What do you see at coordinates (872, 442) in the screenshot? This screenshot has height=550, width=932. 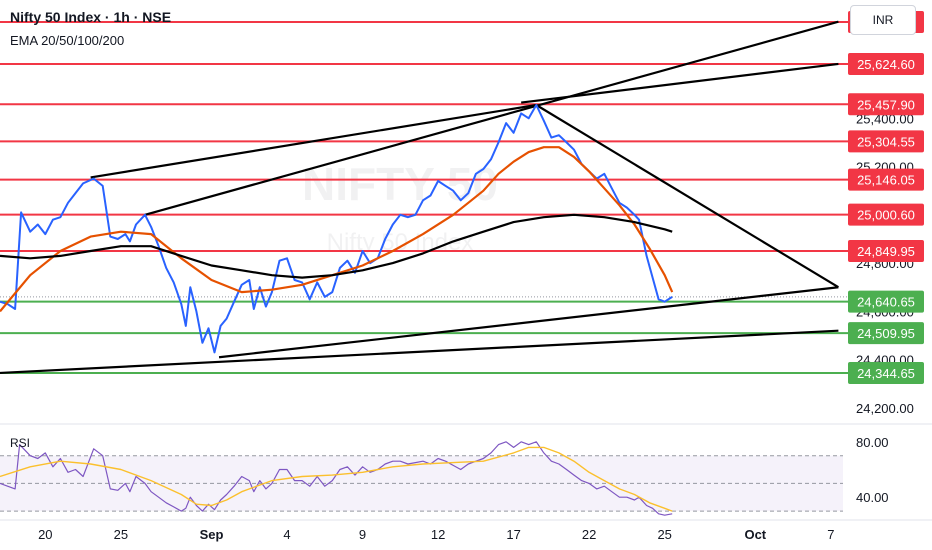 I see `rsi-tick-0: 80.00` at bounding box center [872, 442].